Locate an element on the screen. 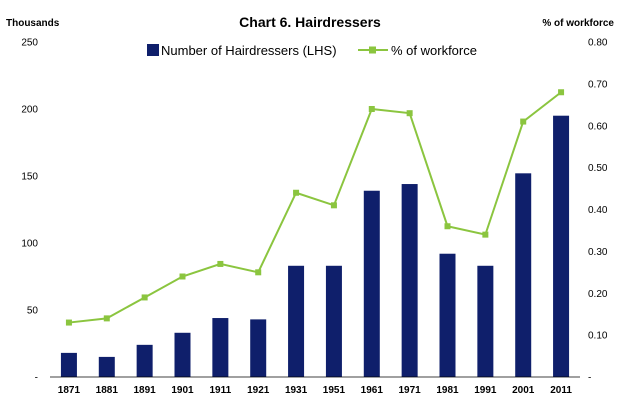 Image resolution: width=620 pixels, height=420 pixels. line-marker-1921 is located at coordinates (258, 272).